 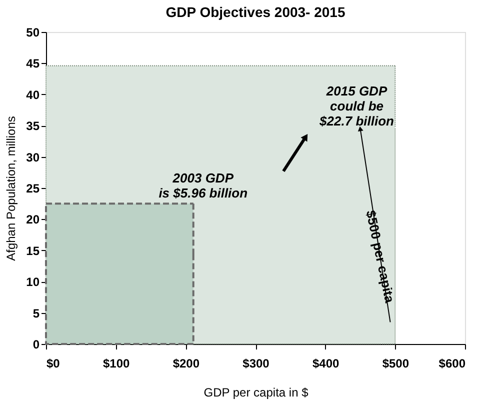 I want to click on x-tick-label: $100, so click(x=116, y=363).